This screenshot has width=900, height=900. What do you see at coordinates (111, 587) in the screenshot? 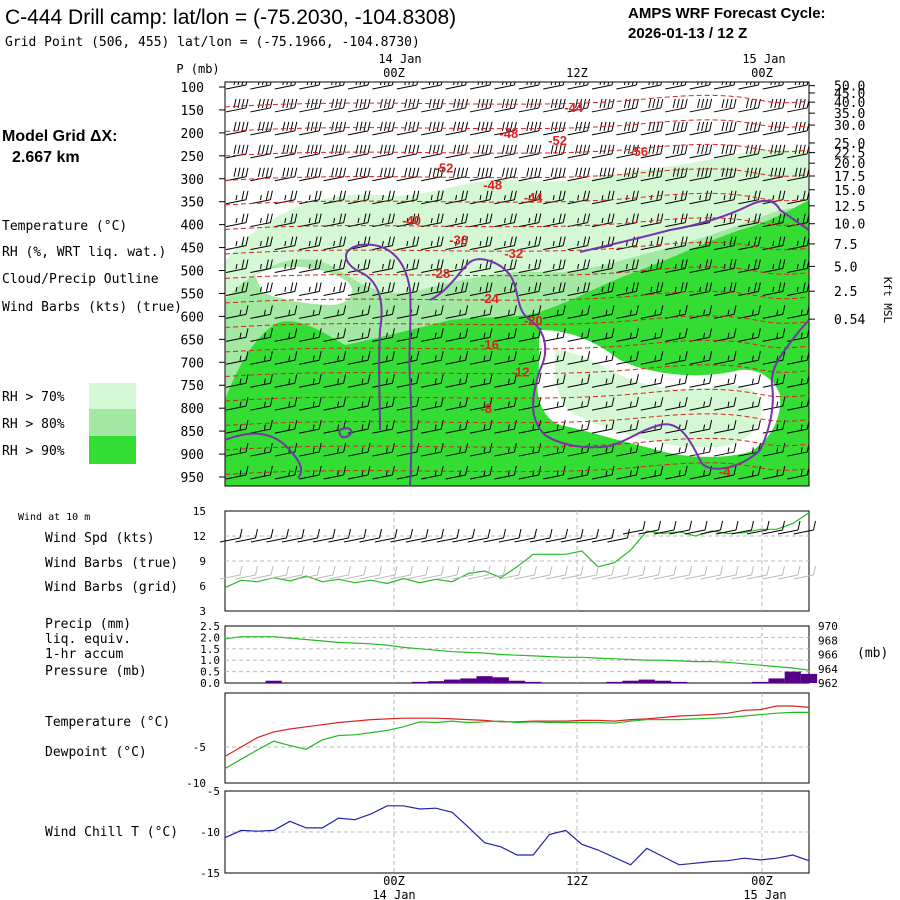
I see `wind-barbs-grid-label: Wind Barbs (grid)` at bounding box center [111, 587].